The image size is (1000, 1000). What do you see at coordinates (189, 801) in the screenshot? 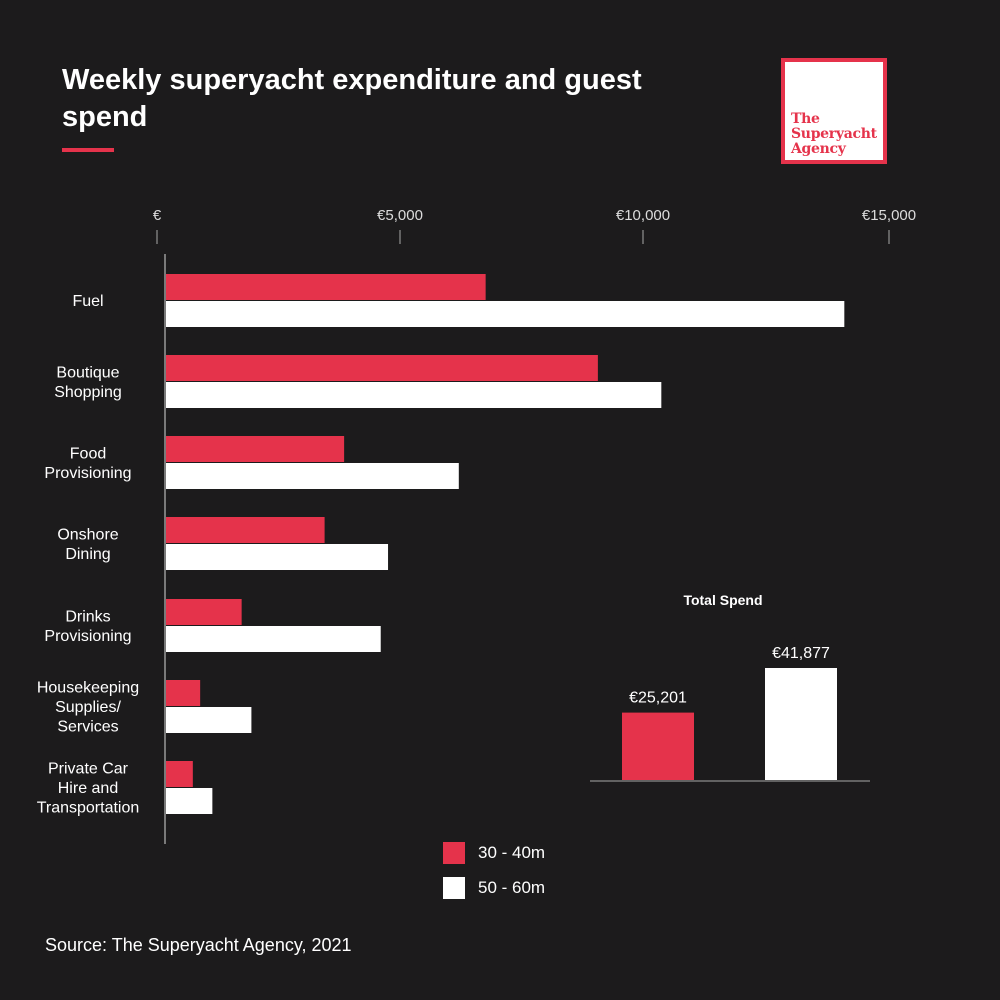
I see `bar-50-60m-private-car-hire-and-transportation` at bounding box center [189, 801].